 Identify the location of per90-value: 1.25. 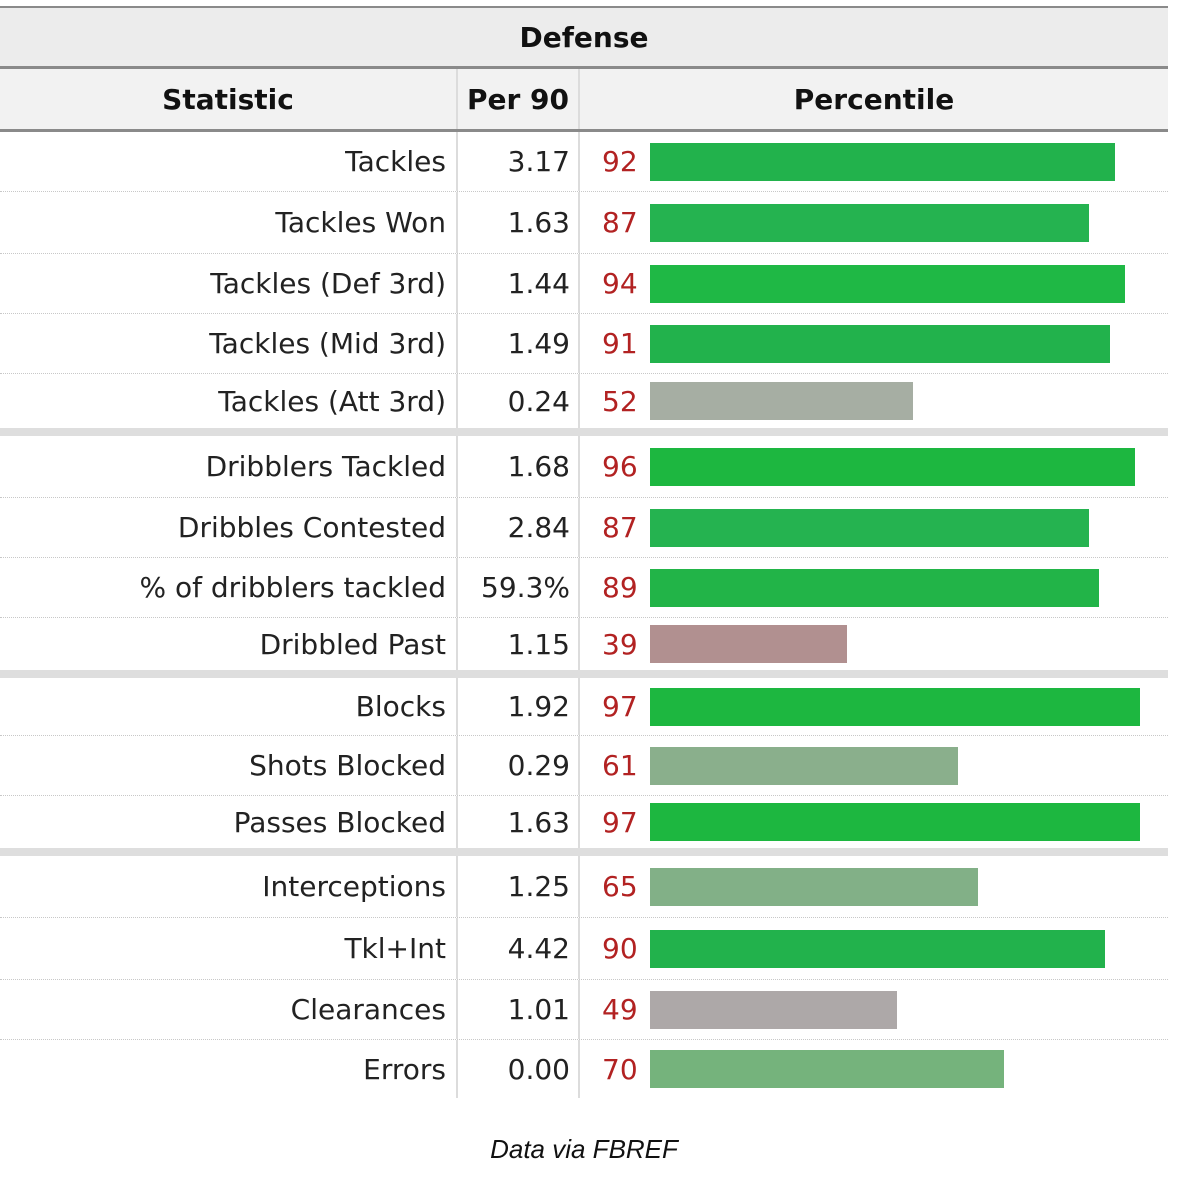
(518, 886).